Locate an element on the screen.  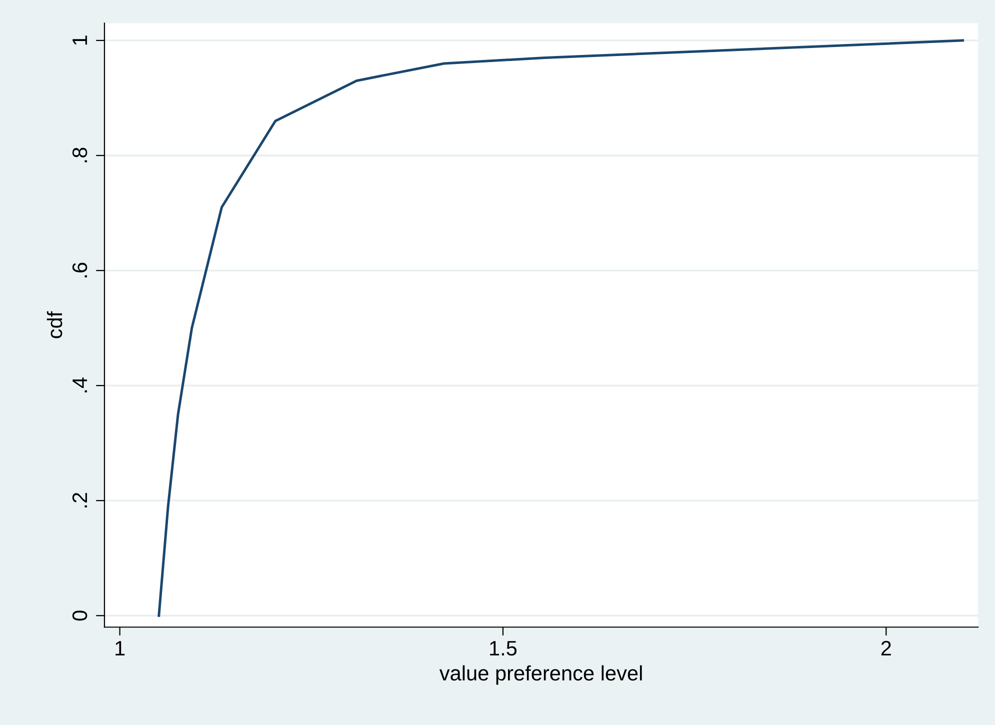
x-tick-label: 1.5 is located at coordinates (503, 648).